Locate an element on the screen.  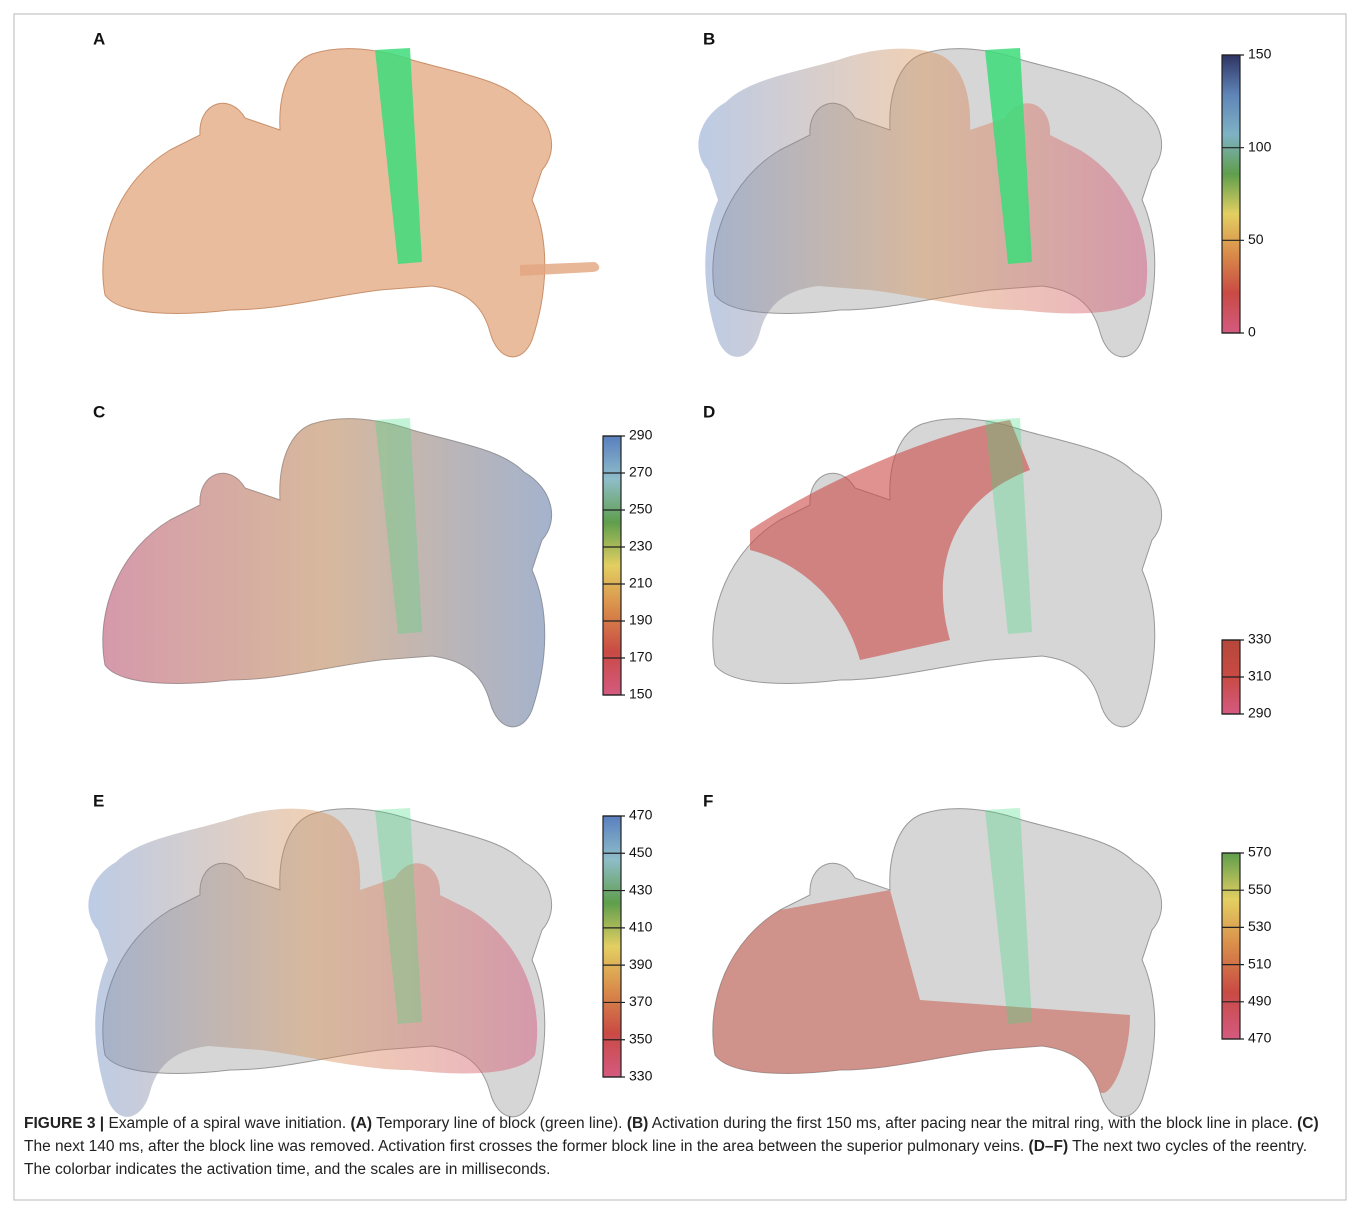
caption-text: (D–F) is located at coordinates (1048, 1146).